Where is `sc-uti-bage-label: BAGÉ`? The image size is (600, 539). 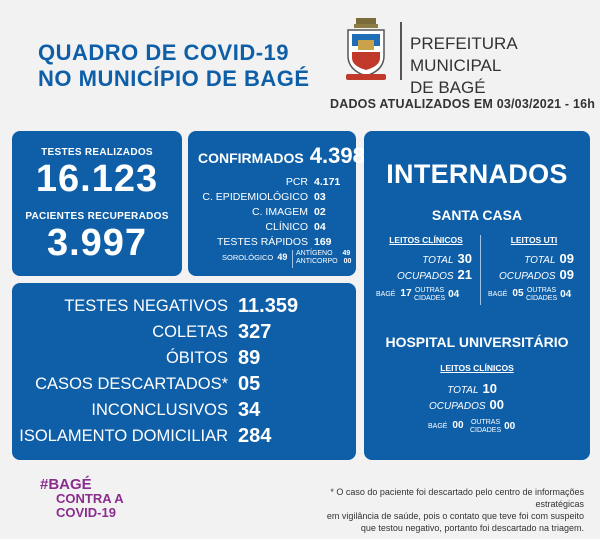 sc-uti-bage-label: BAGÉ is located at coordinates (498, 294).